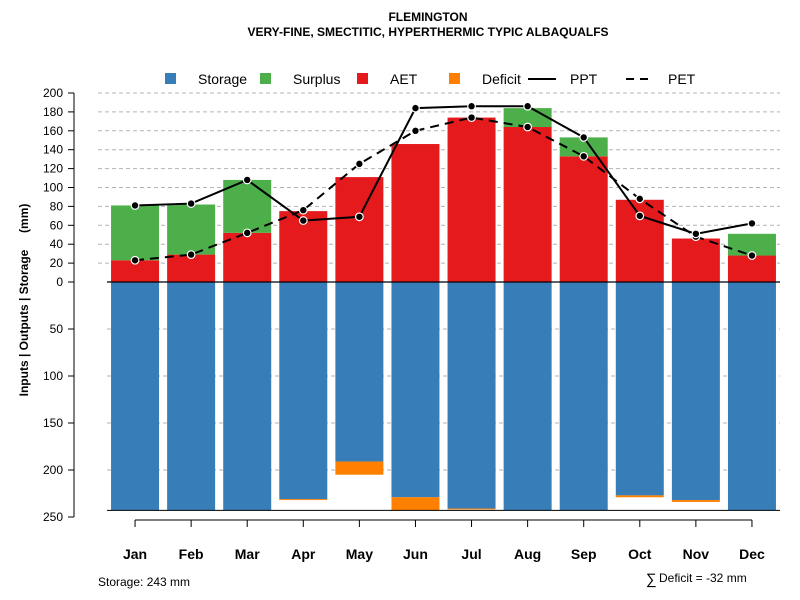  Describe the element at coordinates (640, 554) in the screenshot. I see `x-tick-label-oct: Oct` at that location.